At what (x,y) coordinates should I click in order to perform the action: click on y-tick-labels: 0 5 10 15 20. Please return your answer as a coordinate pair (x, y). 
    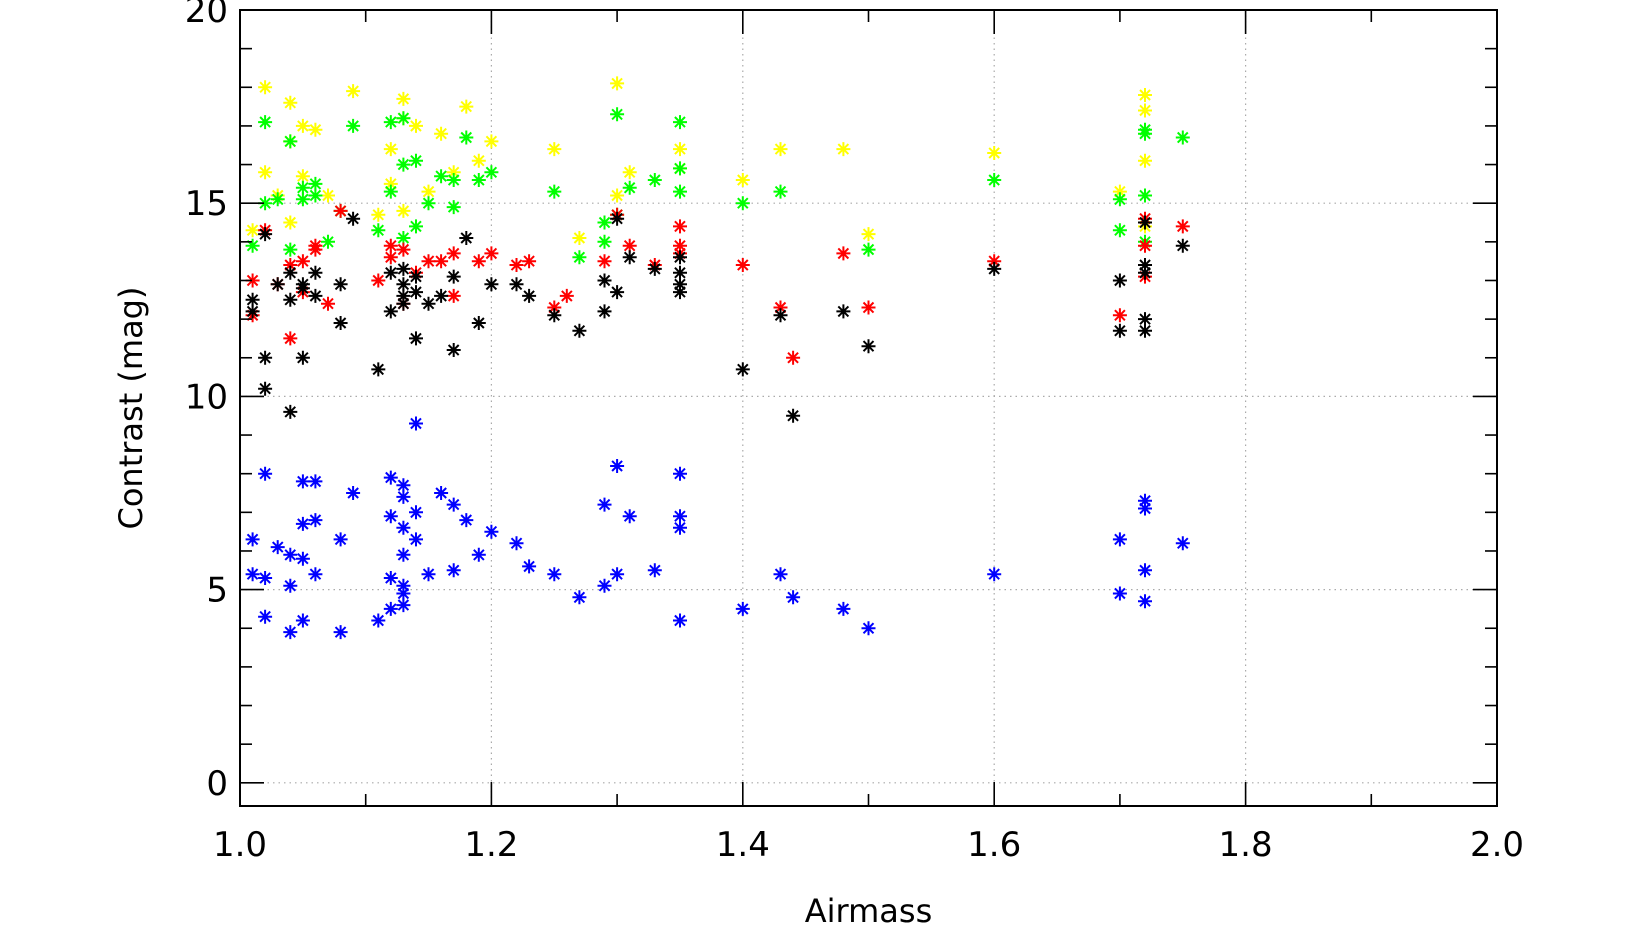
    Looking at the image, I should click on (206, 402).